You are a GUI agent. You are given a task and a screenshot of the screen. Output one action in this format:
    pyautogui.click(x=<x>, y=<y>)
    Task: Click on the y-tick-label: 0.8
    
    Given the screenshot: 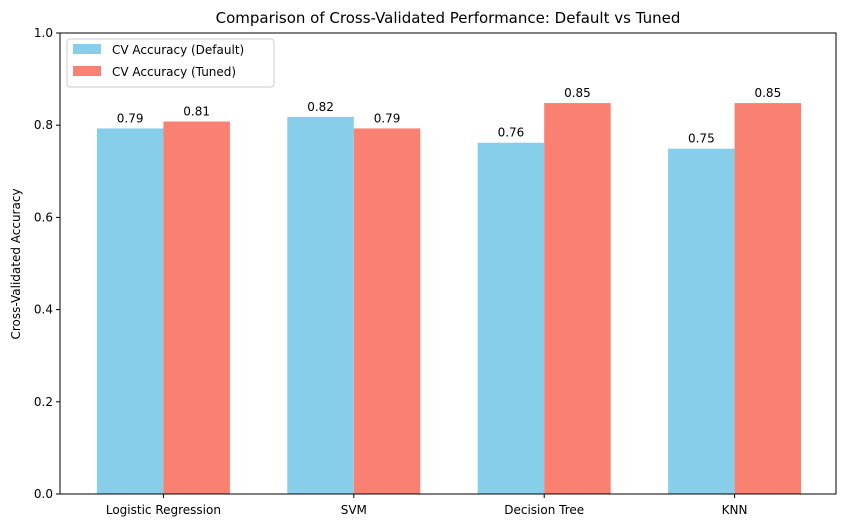 What is the action you would take?
    pyautogui.click(x=43, y=125)
    